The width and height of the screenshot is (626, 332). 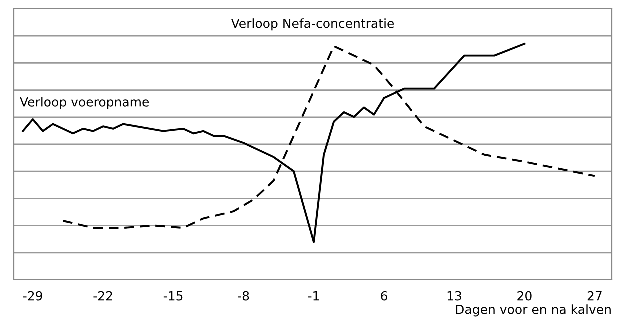 I want to click on x-tick-label: -8, so click(x=244, y=296).